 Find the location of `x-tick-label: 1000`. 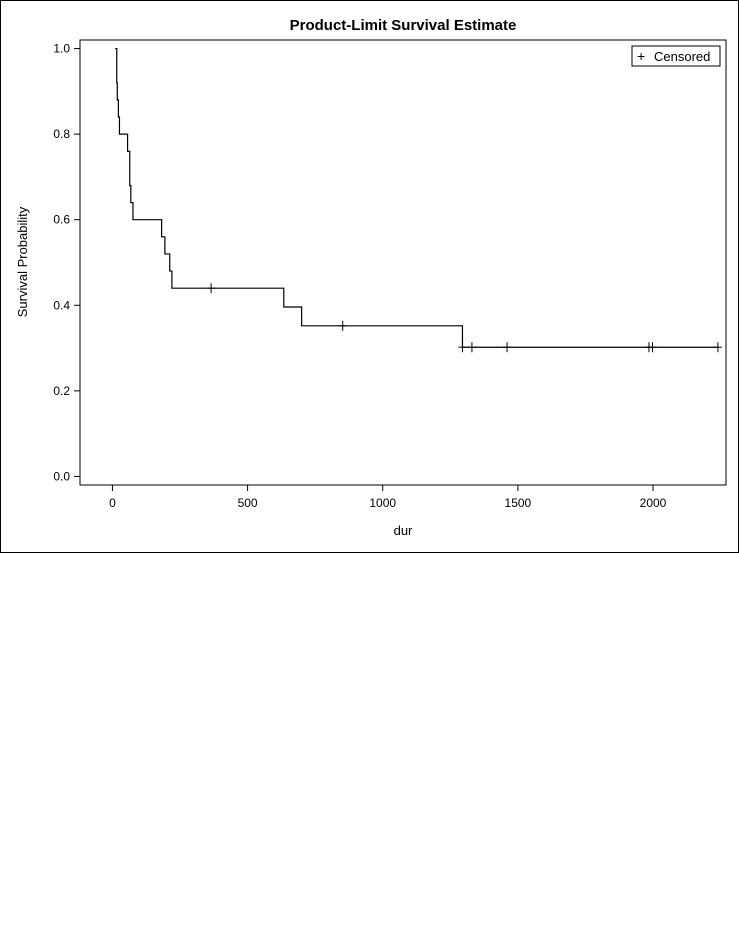

x-tick-label: 1000 is located at coordinates (382, 503).